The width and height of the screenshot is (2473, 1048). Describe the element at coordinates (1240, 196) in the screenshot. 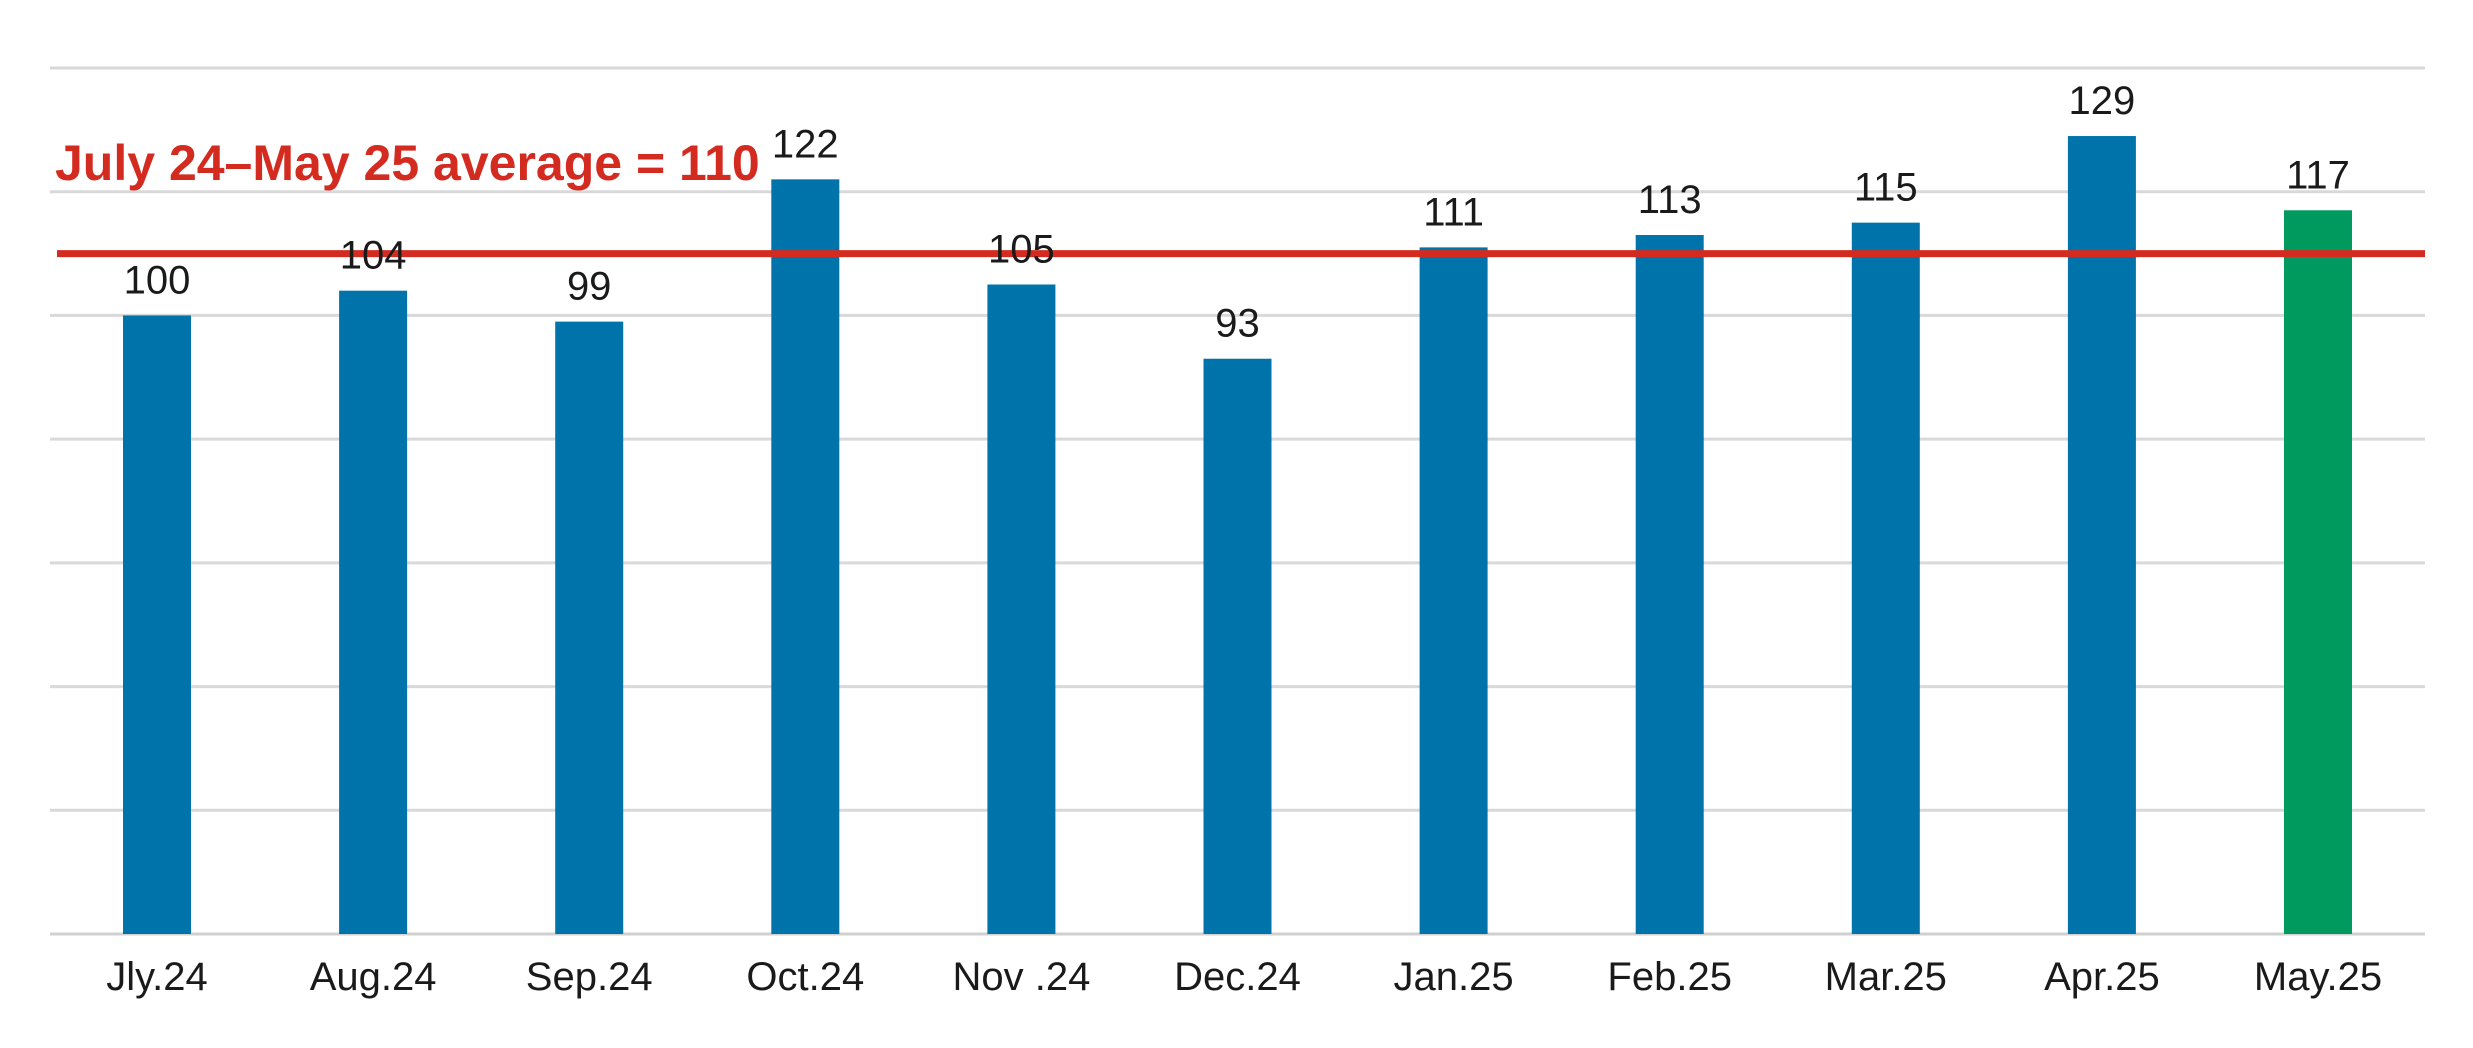

I see `average-line-group: July 24–May 25 average = 110` at that location.